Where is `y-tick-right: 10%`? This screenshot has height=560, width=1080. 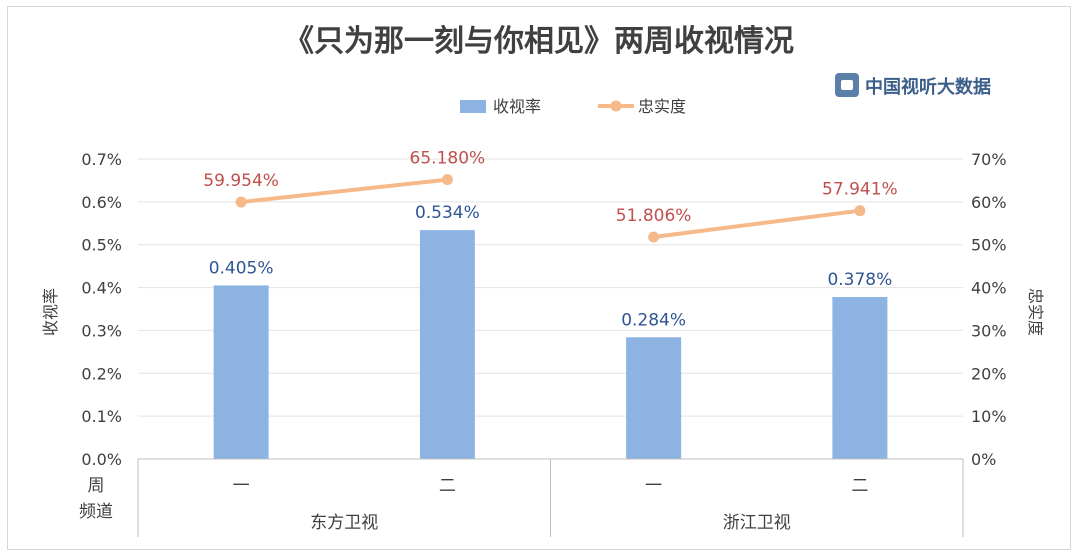
y-tick-right: 10% is located at coordinates (989, 416).